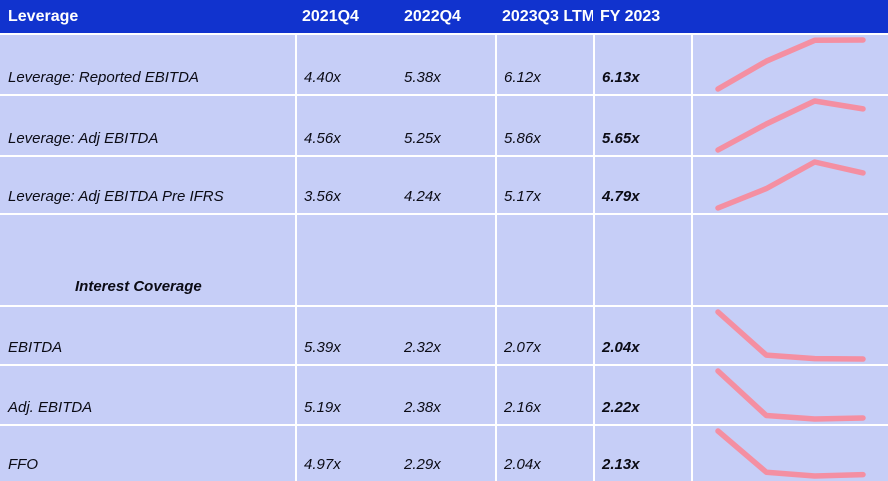 The image size is (888, 481). What do you see at coordinates (50, 407) in the screenshot?
I see `row-label-cell: Adj. EBITDA` at bounding box center [50, 407].